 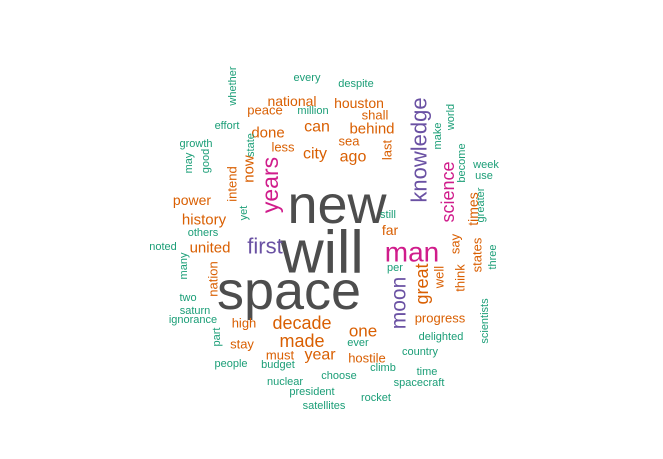 I want to click on word-million: million, so click(x=312, y=111).